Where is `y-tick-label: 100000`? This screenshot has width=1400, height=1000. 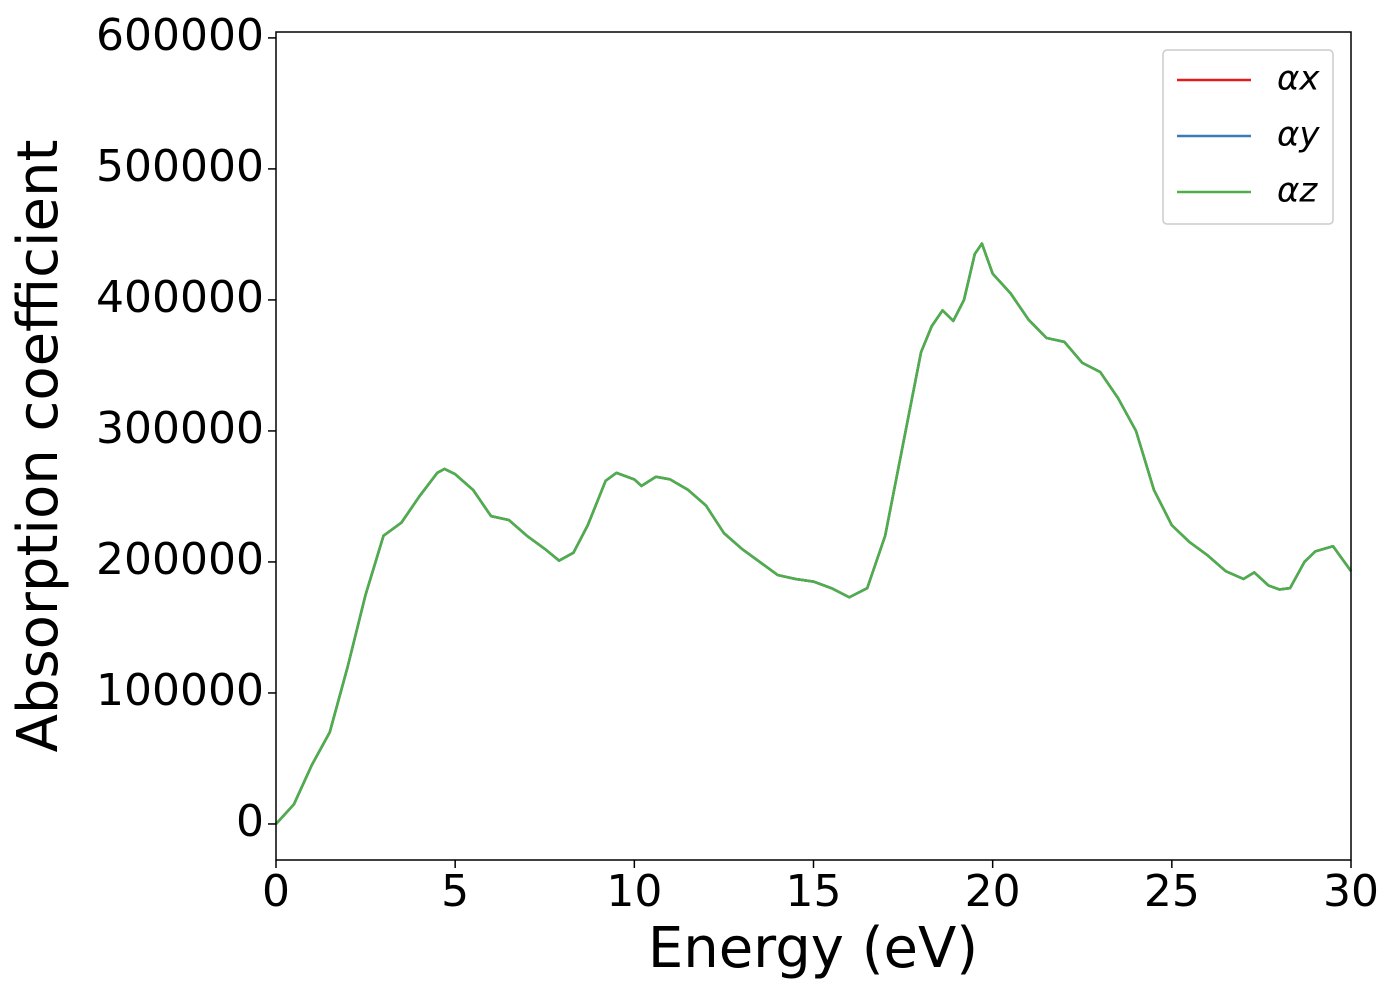 y-tick-label: 100000 is located at coordinates (180, 690).